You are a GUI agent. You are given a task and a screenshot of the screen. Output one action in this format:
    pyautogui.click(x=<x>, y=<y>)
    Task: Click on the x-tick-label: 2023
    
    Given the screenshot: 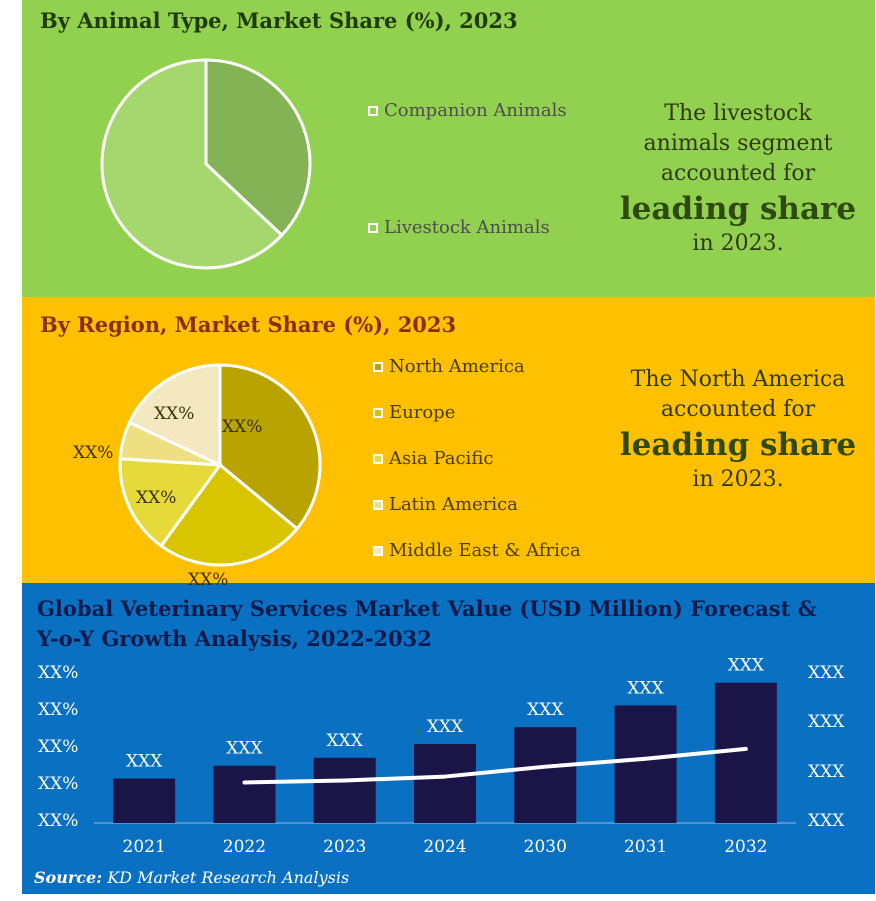 What is the action you would take?
    pyautogui.click(x=344, y=847)
    